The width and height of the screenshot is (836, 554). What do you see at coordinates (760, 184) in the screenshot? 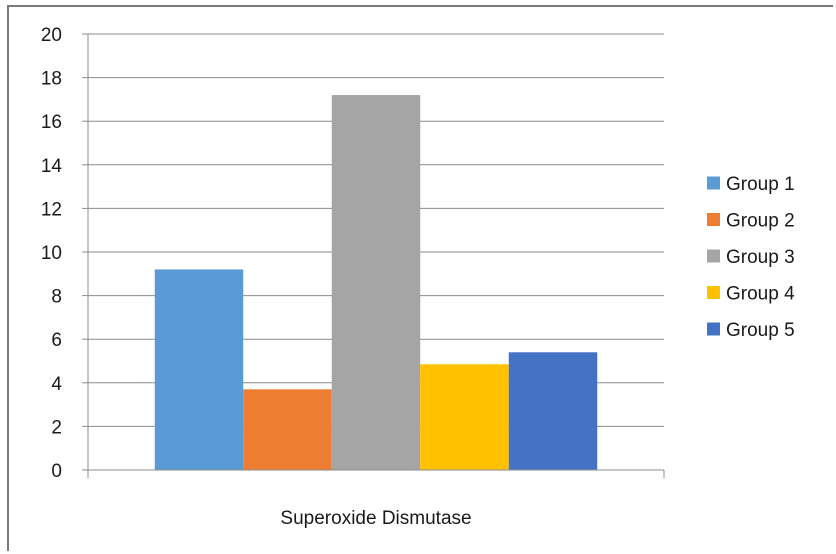
I see `legend-label: Group 1` at bounding box center [760, 184].